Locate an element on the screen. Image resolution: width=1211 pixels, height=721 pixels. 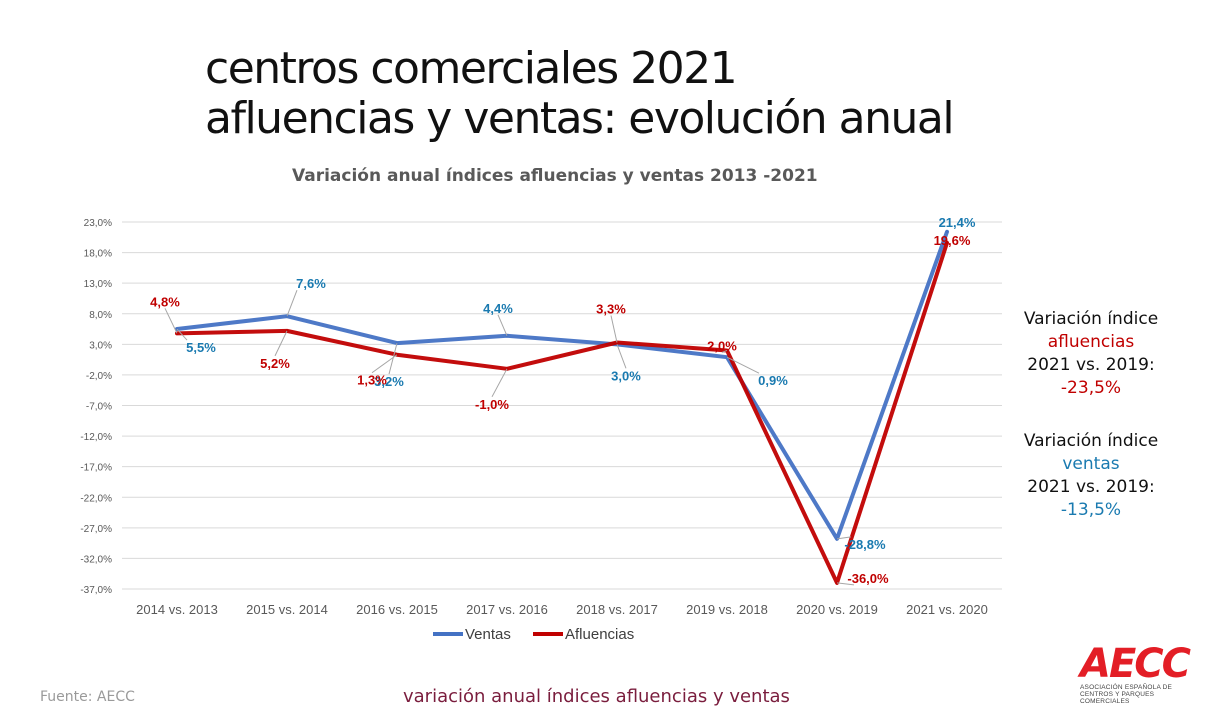
y-tick-label: -27,0% is located at coordinates (96, 529).